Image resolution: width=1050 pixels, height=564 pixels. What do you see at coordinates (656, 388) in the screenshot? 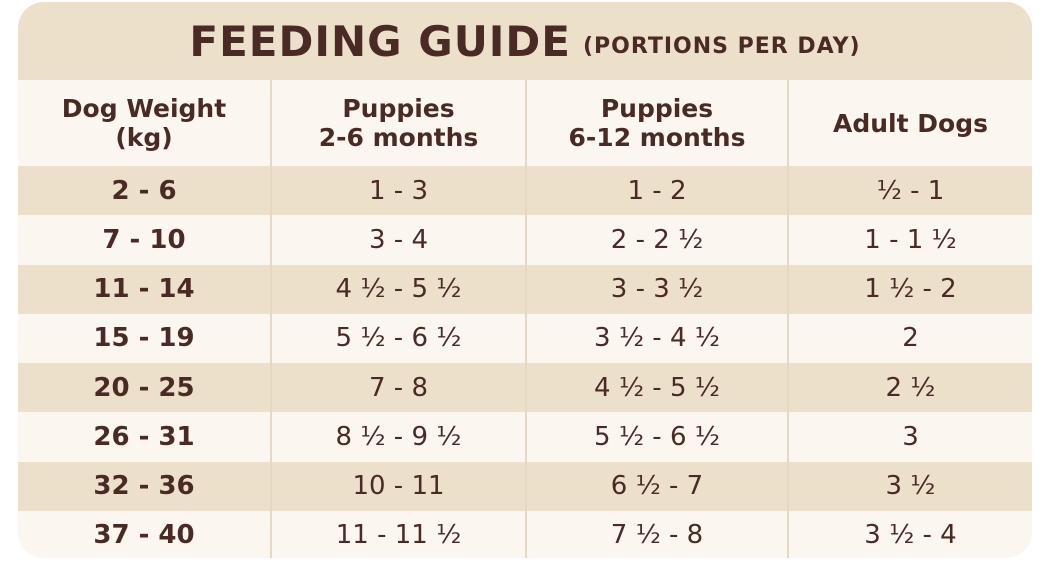
I see `puppies-6-12-cell: 4 ½ - 5 ½` at bounding box center [656, 388].